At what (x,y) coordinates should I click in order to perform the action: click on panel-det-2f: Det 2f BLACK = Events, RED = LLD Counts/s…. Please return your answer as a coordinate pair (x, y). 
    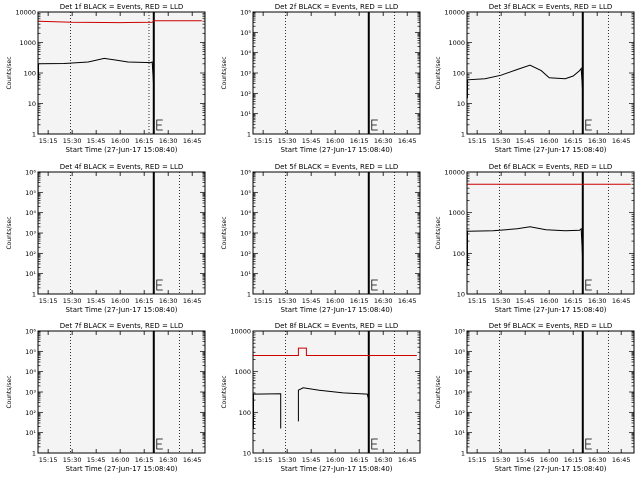
    Looking at the image, I should click on (321, 78).